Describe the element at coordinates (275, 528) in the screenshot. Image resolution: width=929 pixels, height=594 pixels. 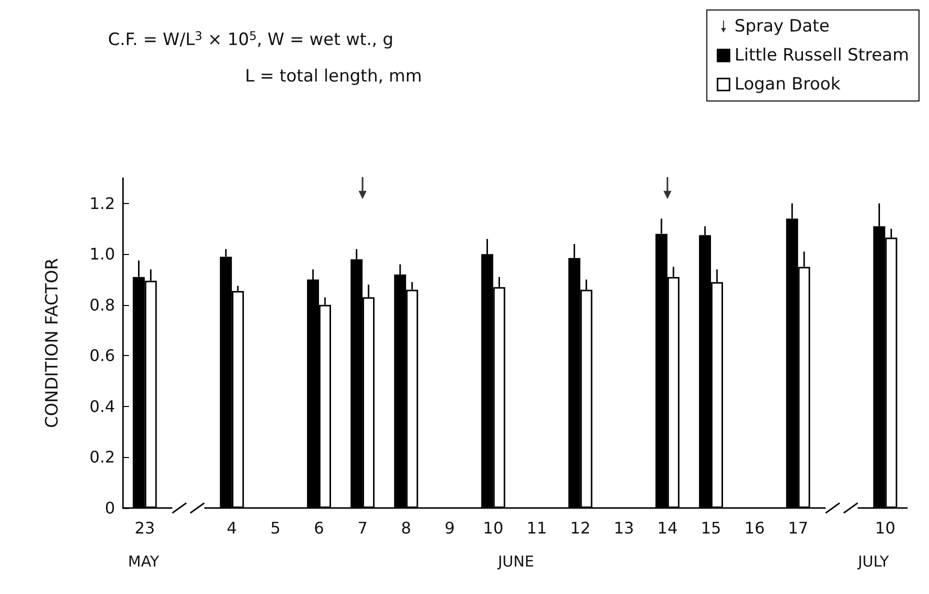
I see `x-tick-label: 5` at that location.